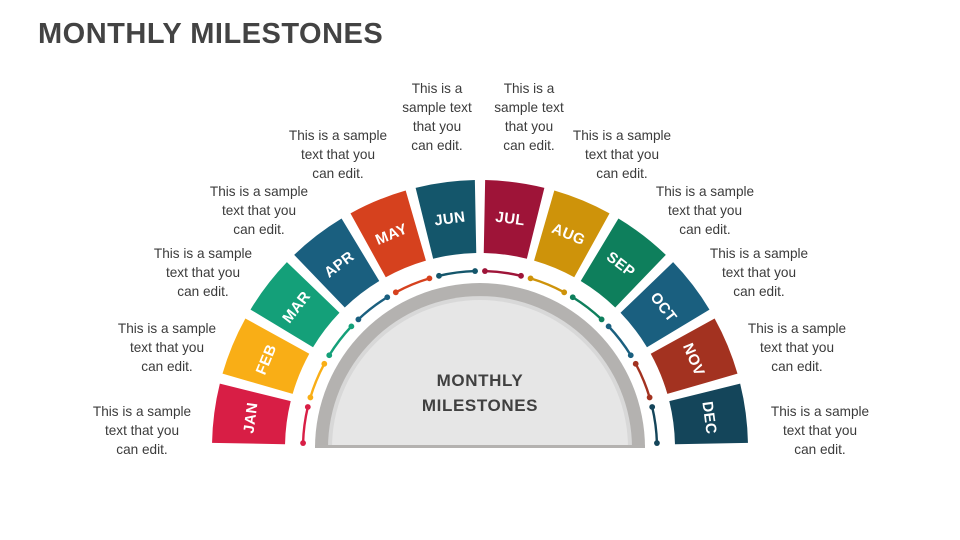 The image size is (960, 540). What do you see at coordinates (485, 271) in the screenshot?
I see `connector-dot-jul-start` at bounding box center [485, 271].